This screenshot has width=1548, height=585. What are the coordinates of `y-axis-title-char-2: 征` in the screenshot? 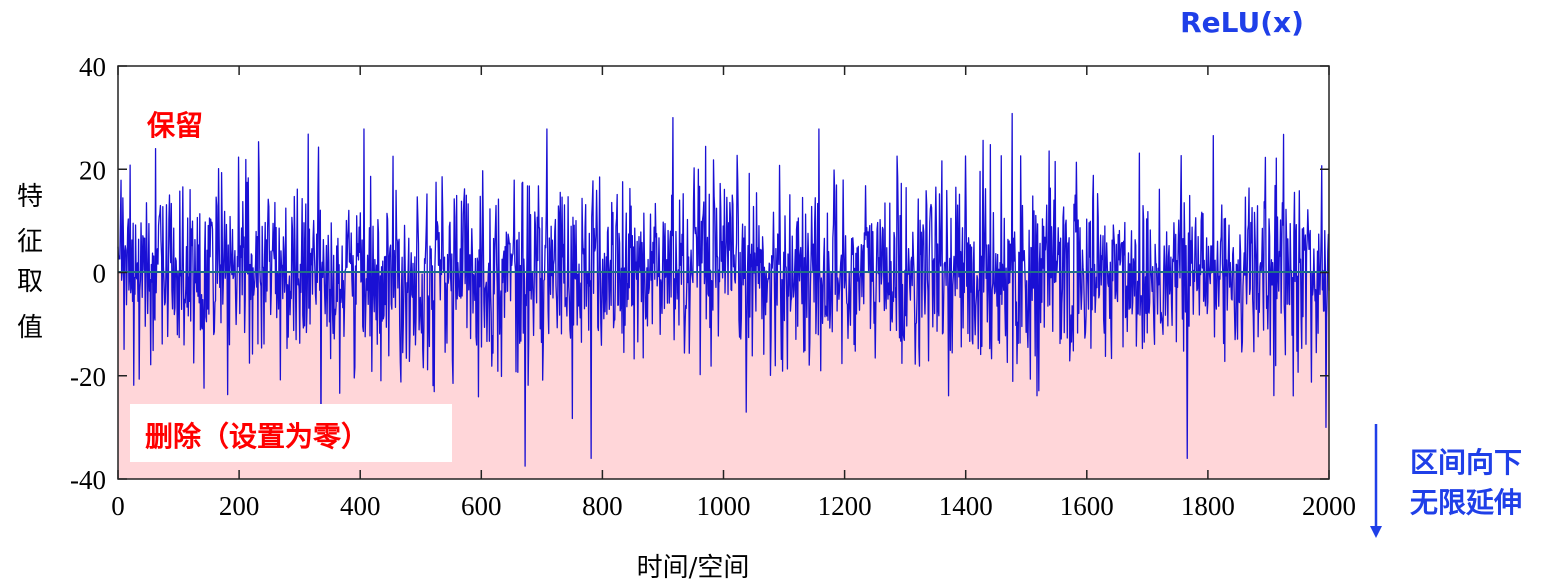 It's located at (30, 242).